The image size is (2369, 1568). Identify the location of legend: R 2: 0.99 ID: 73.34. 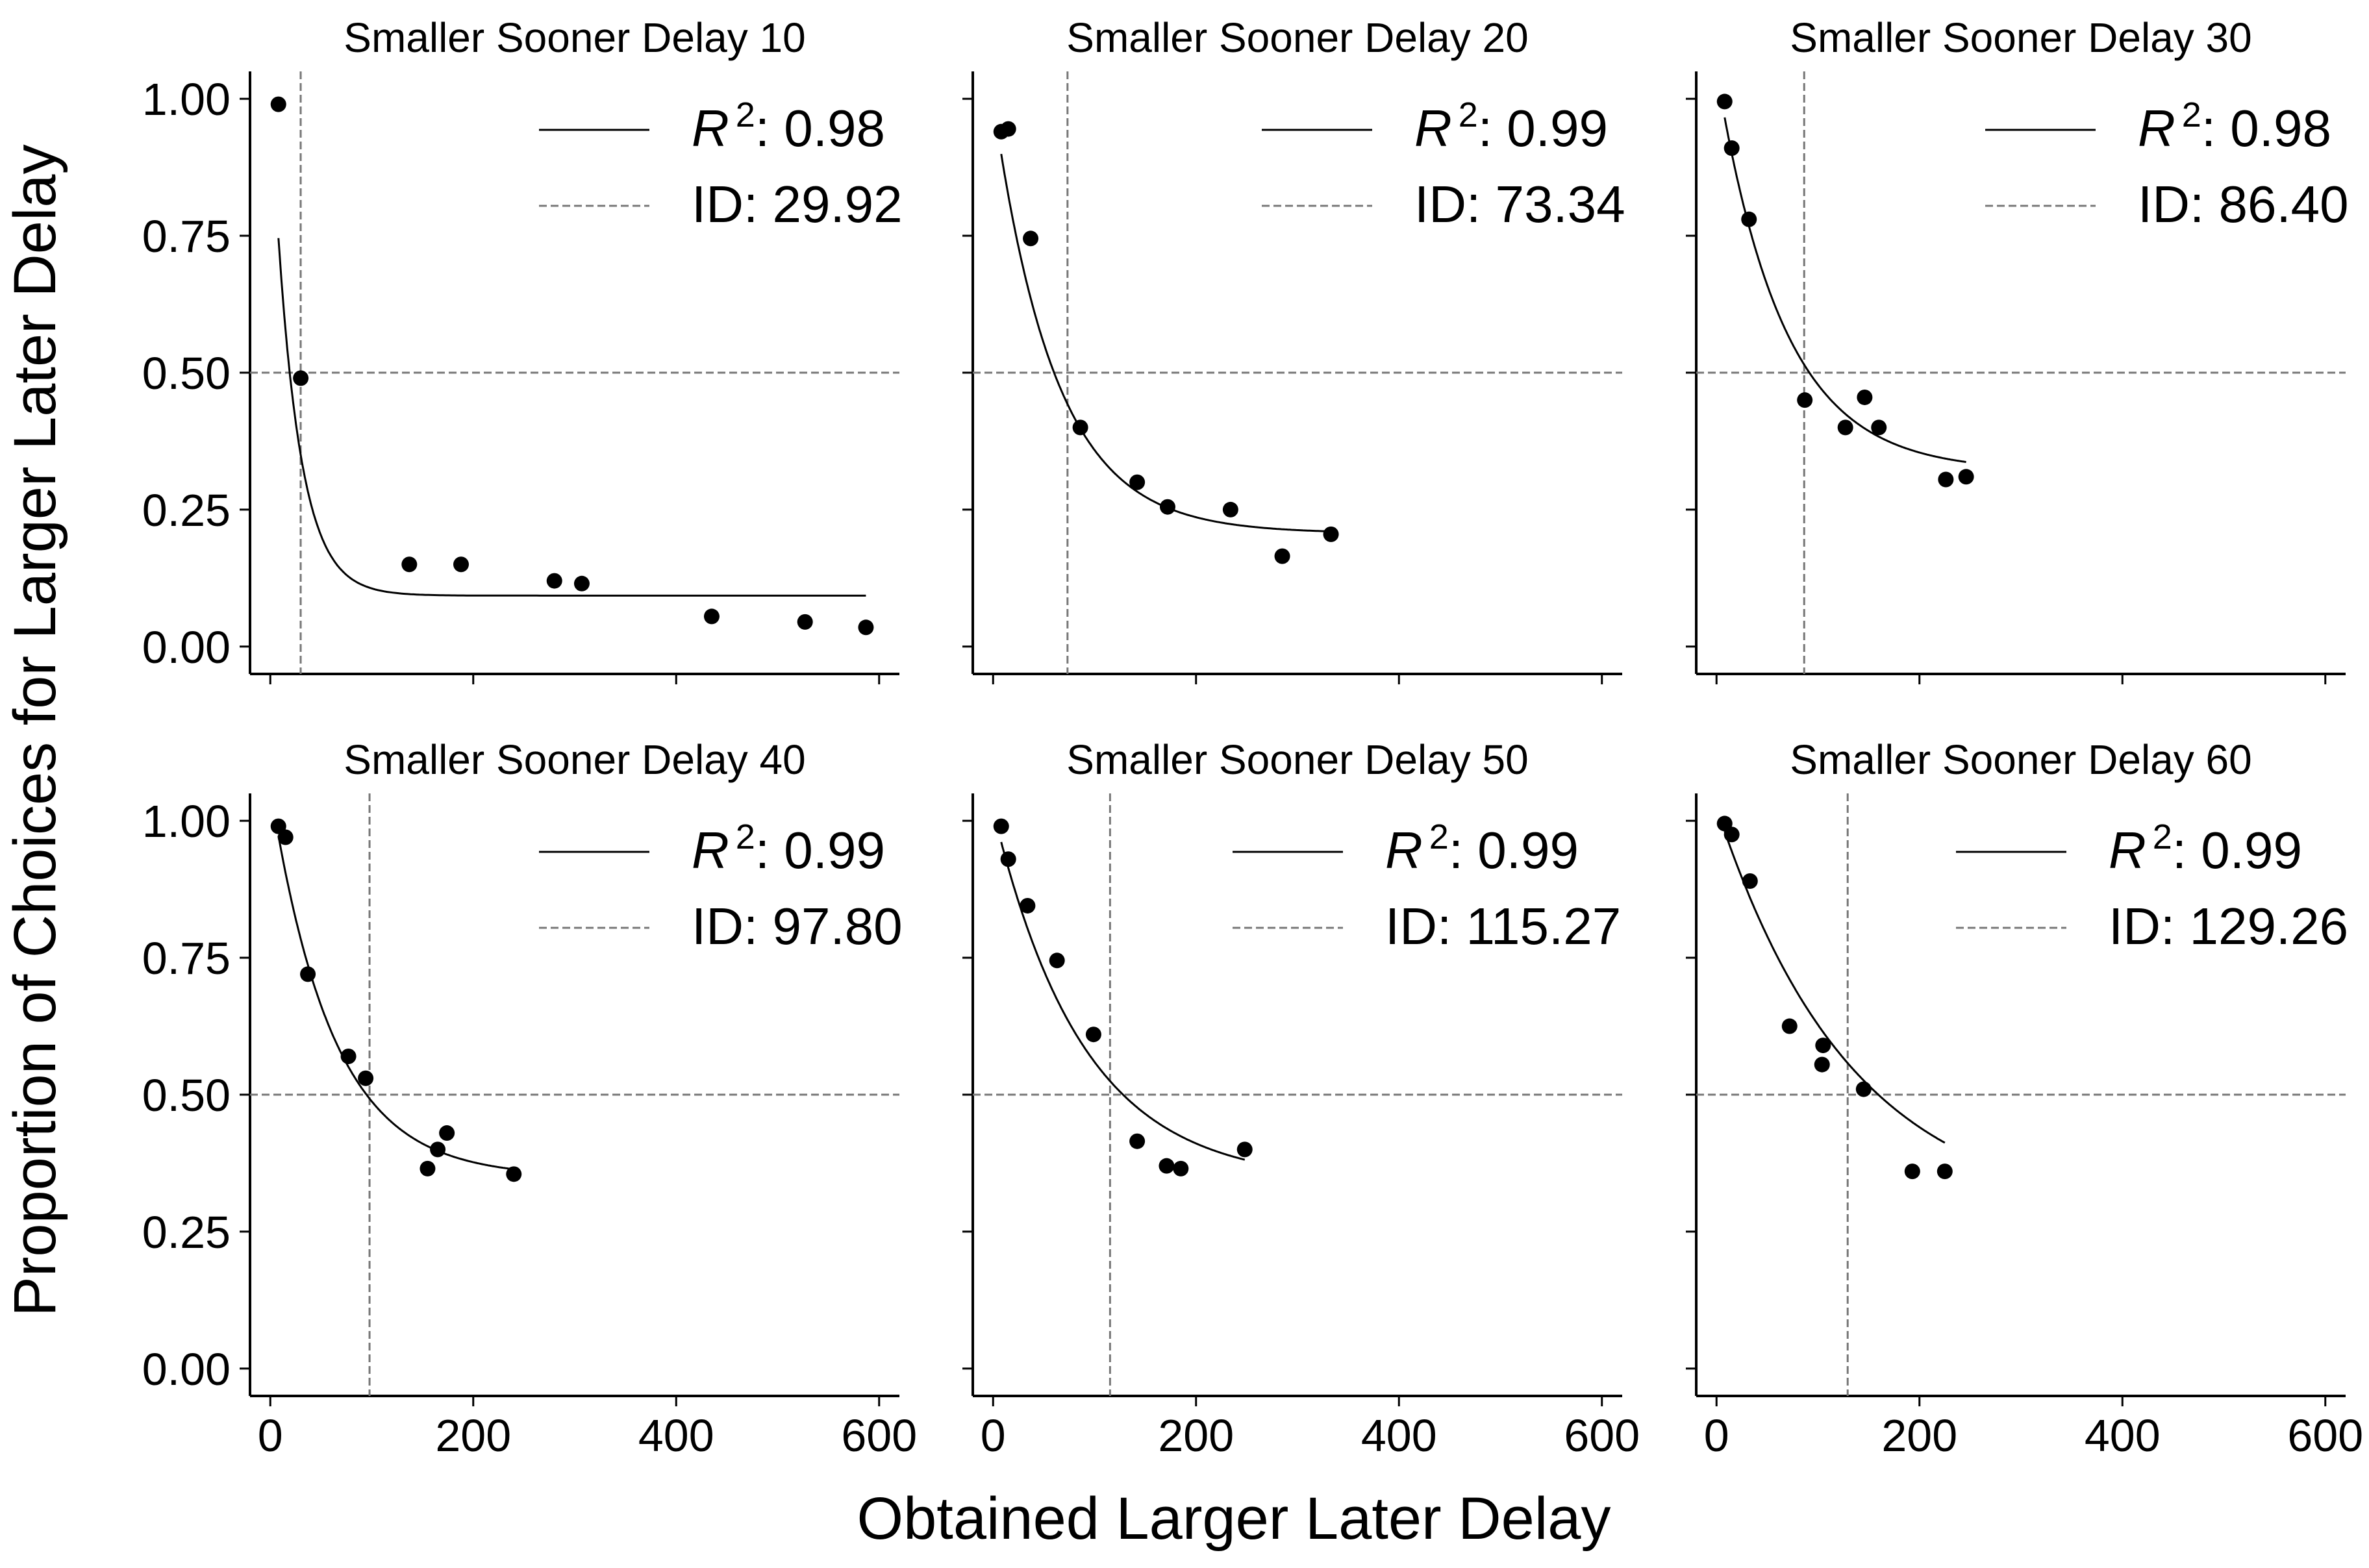
(1443, 164).